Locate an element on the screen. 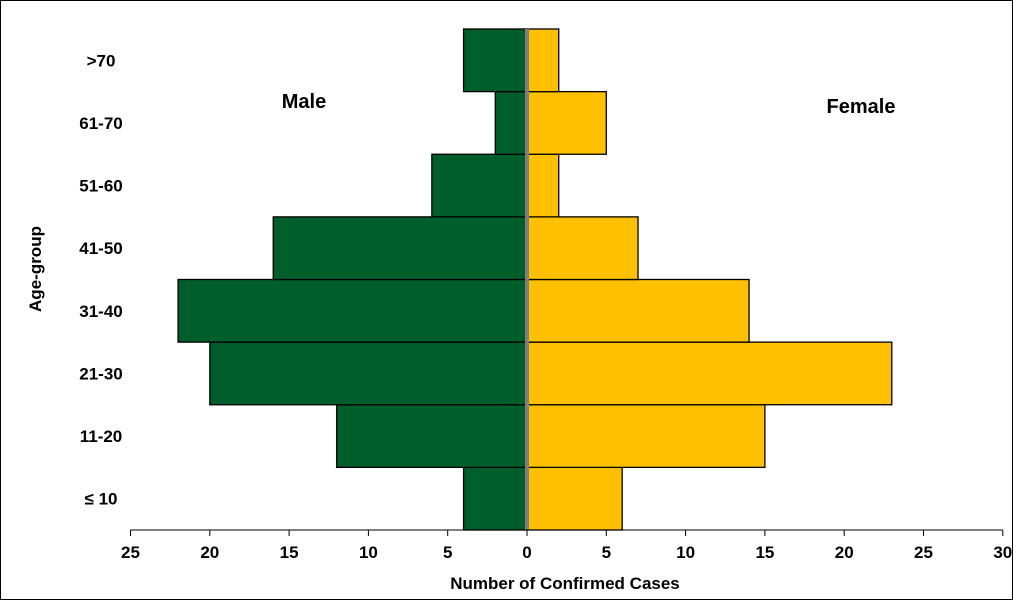 The width and height of the screenshot is (1013, 601). y-category-label: 31-40 is located at coordinates (100, 311).